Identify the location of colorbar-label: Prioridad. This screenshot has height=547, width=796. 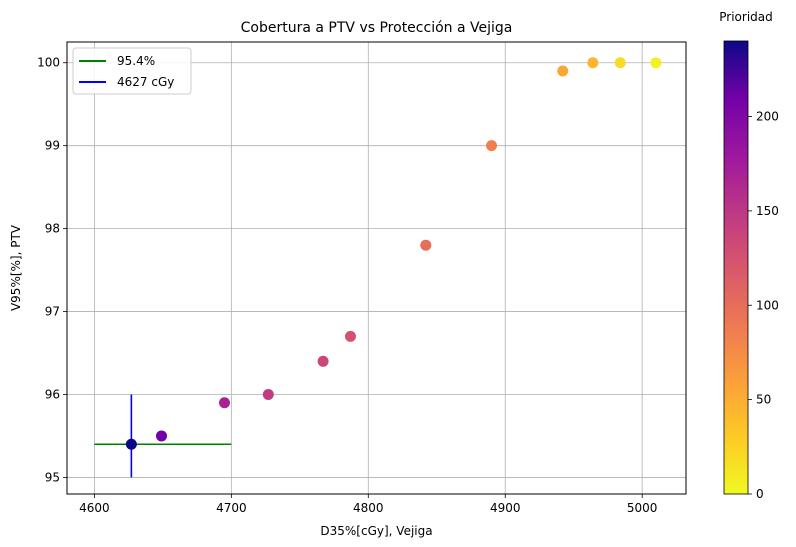
(746, 17).